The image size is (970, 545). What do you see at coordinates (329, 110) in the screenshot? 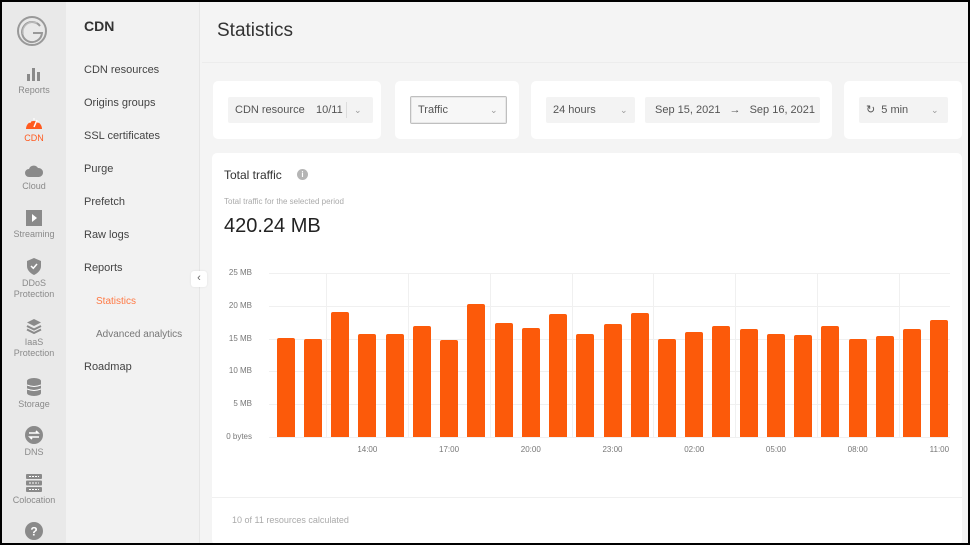
I see `cdn-resource-count: 10/11` at bounding box center [329, 110].